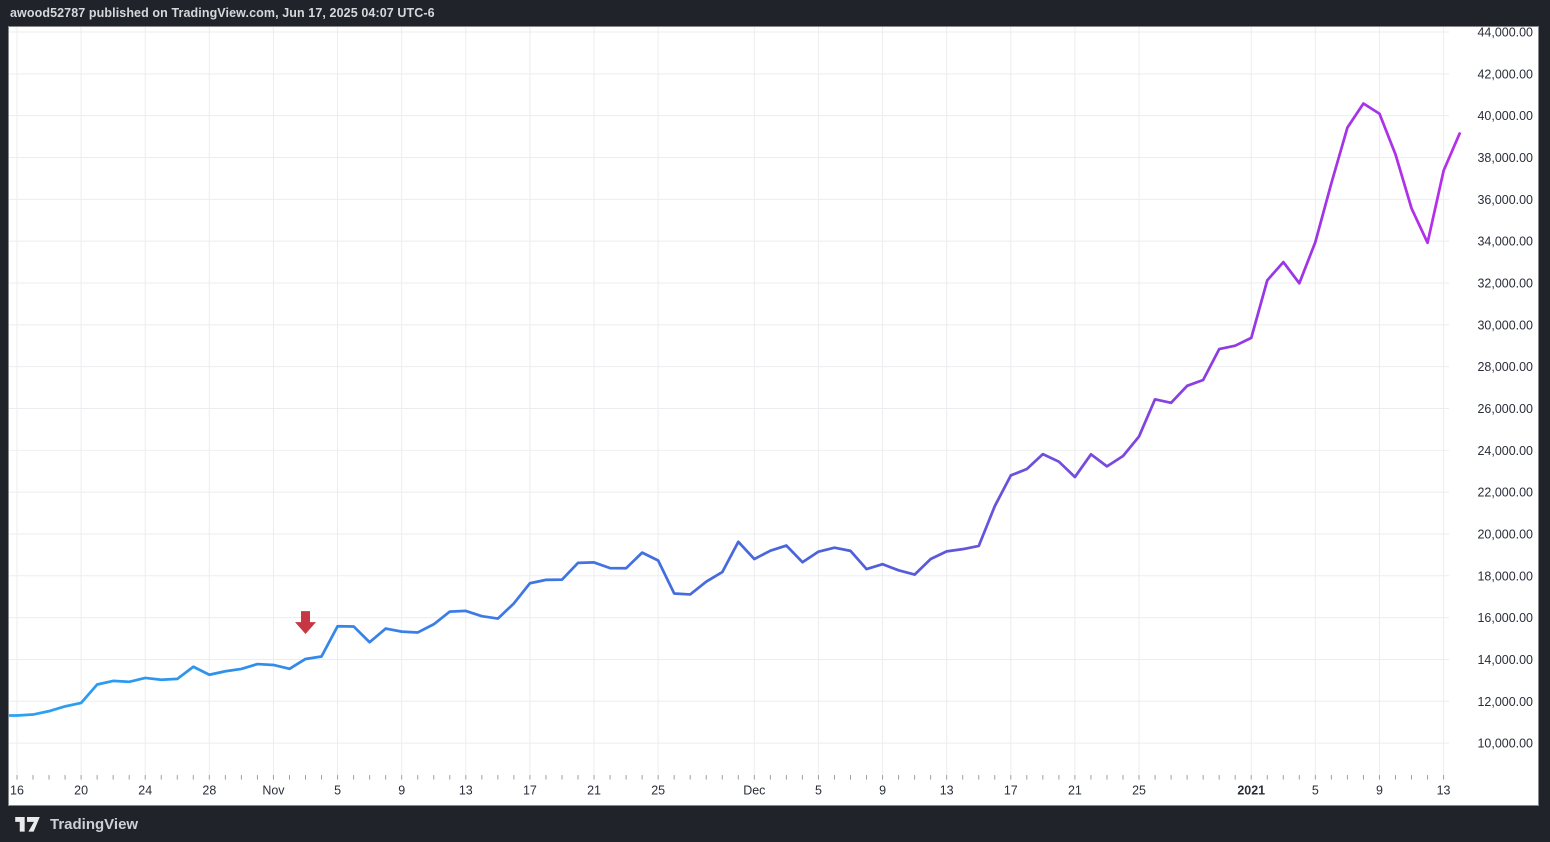 The height and width of the screenshot is (842, 1550). Describe the element at coordinates (17, 791) in the screenshot. I see `x-axis-label: 16` at that location.